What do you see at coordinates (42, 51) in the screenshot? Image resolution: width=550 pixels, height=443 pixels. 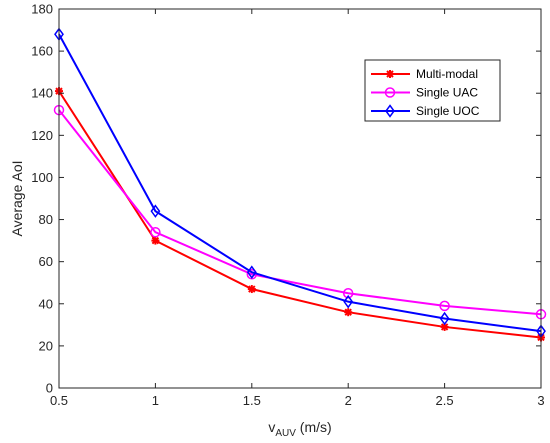 I see `y-tick-label-8: 160` at bounding box center [42, 51].